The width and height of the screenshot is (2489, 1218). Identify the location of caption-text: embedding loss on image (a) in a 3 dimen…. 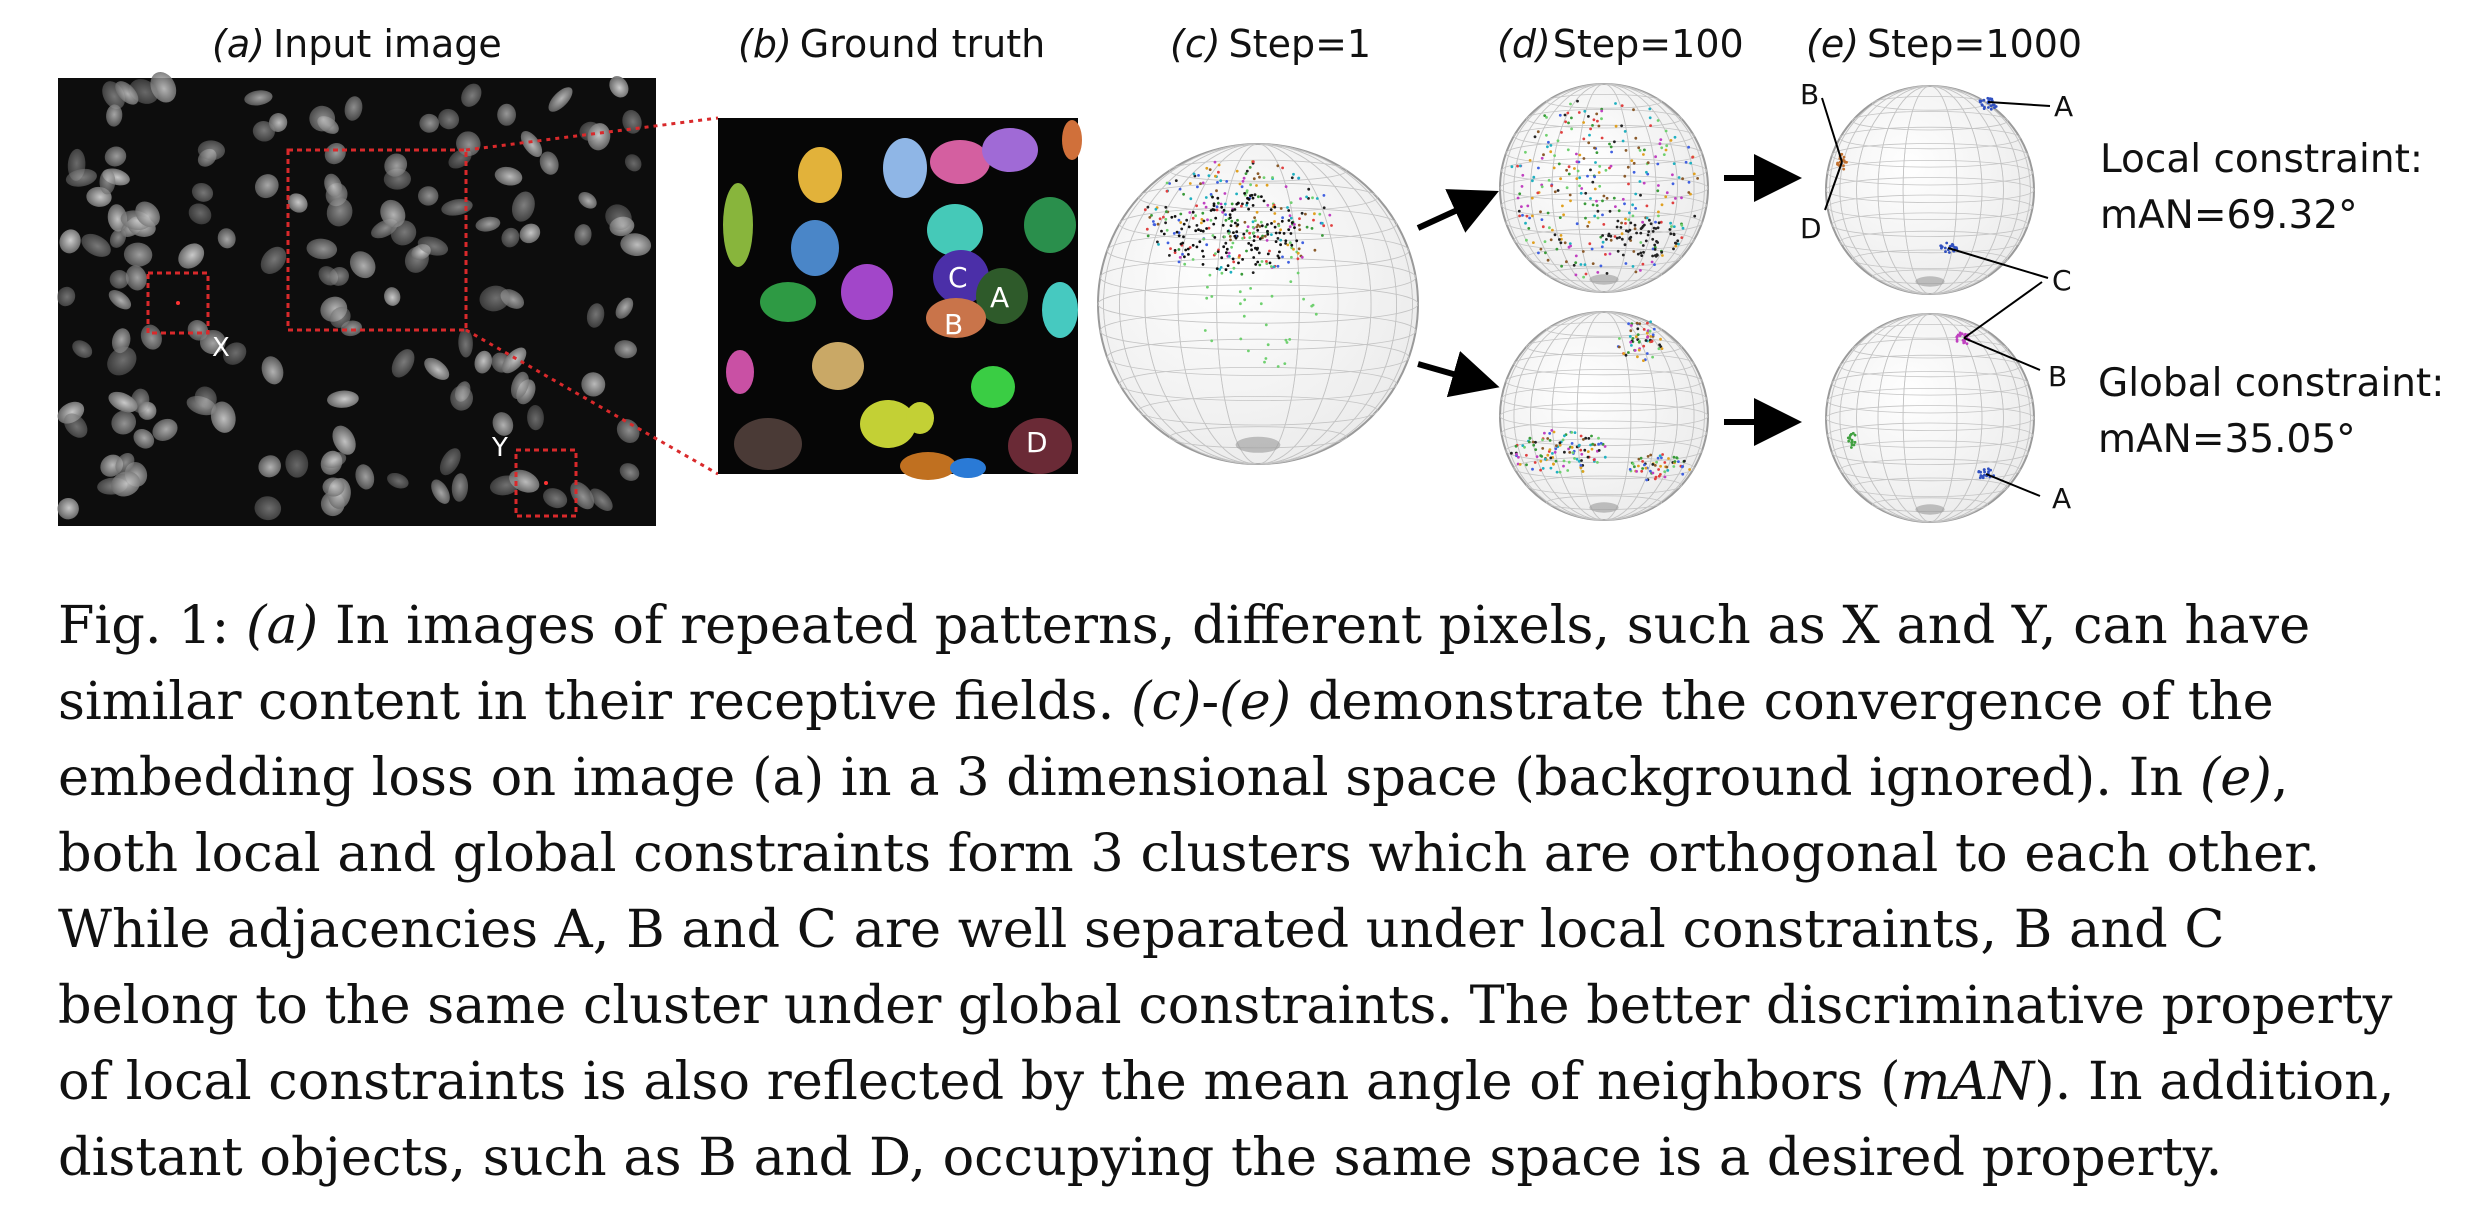
(1129, 777).